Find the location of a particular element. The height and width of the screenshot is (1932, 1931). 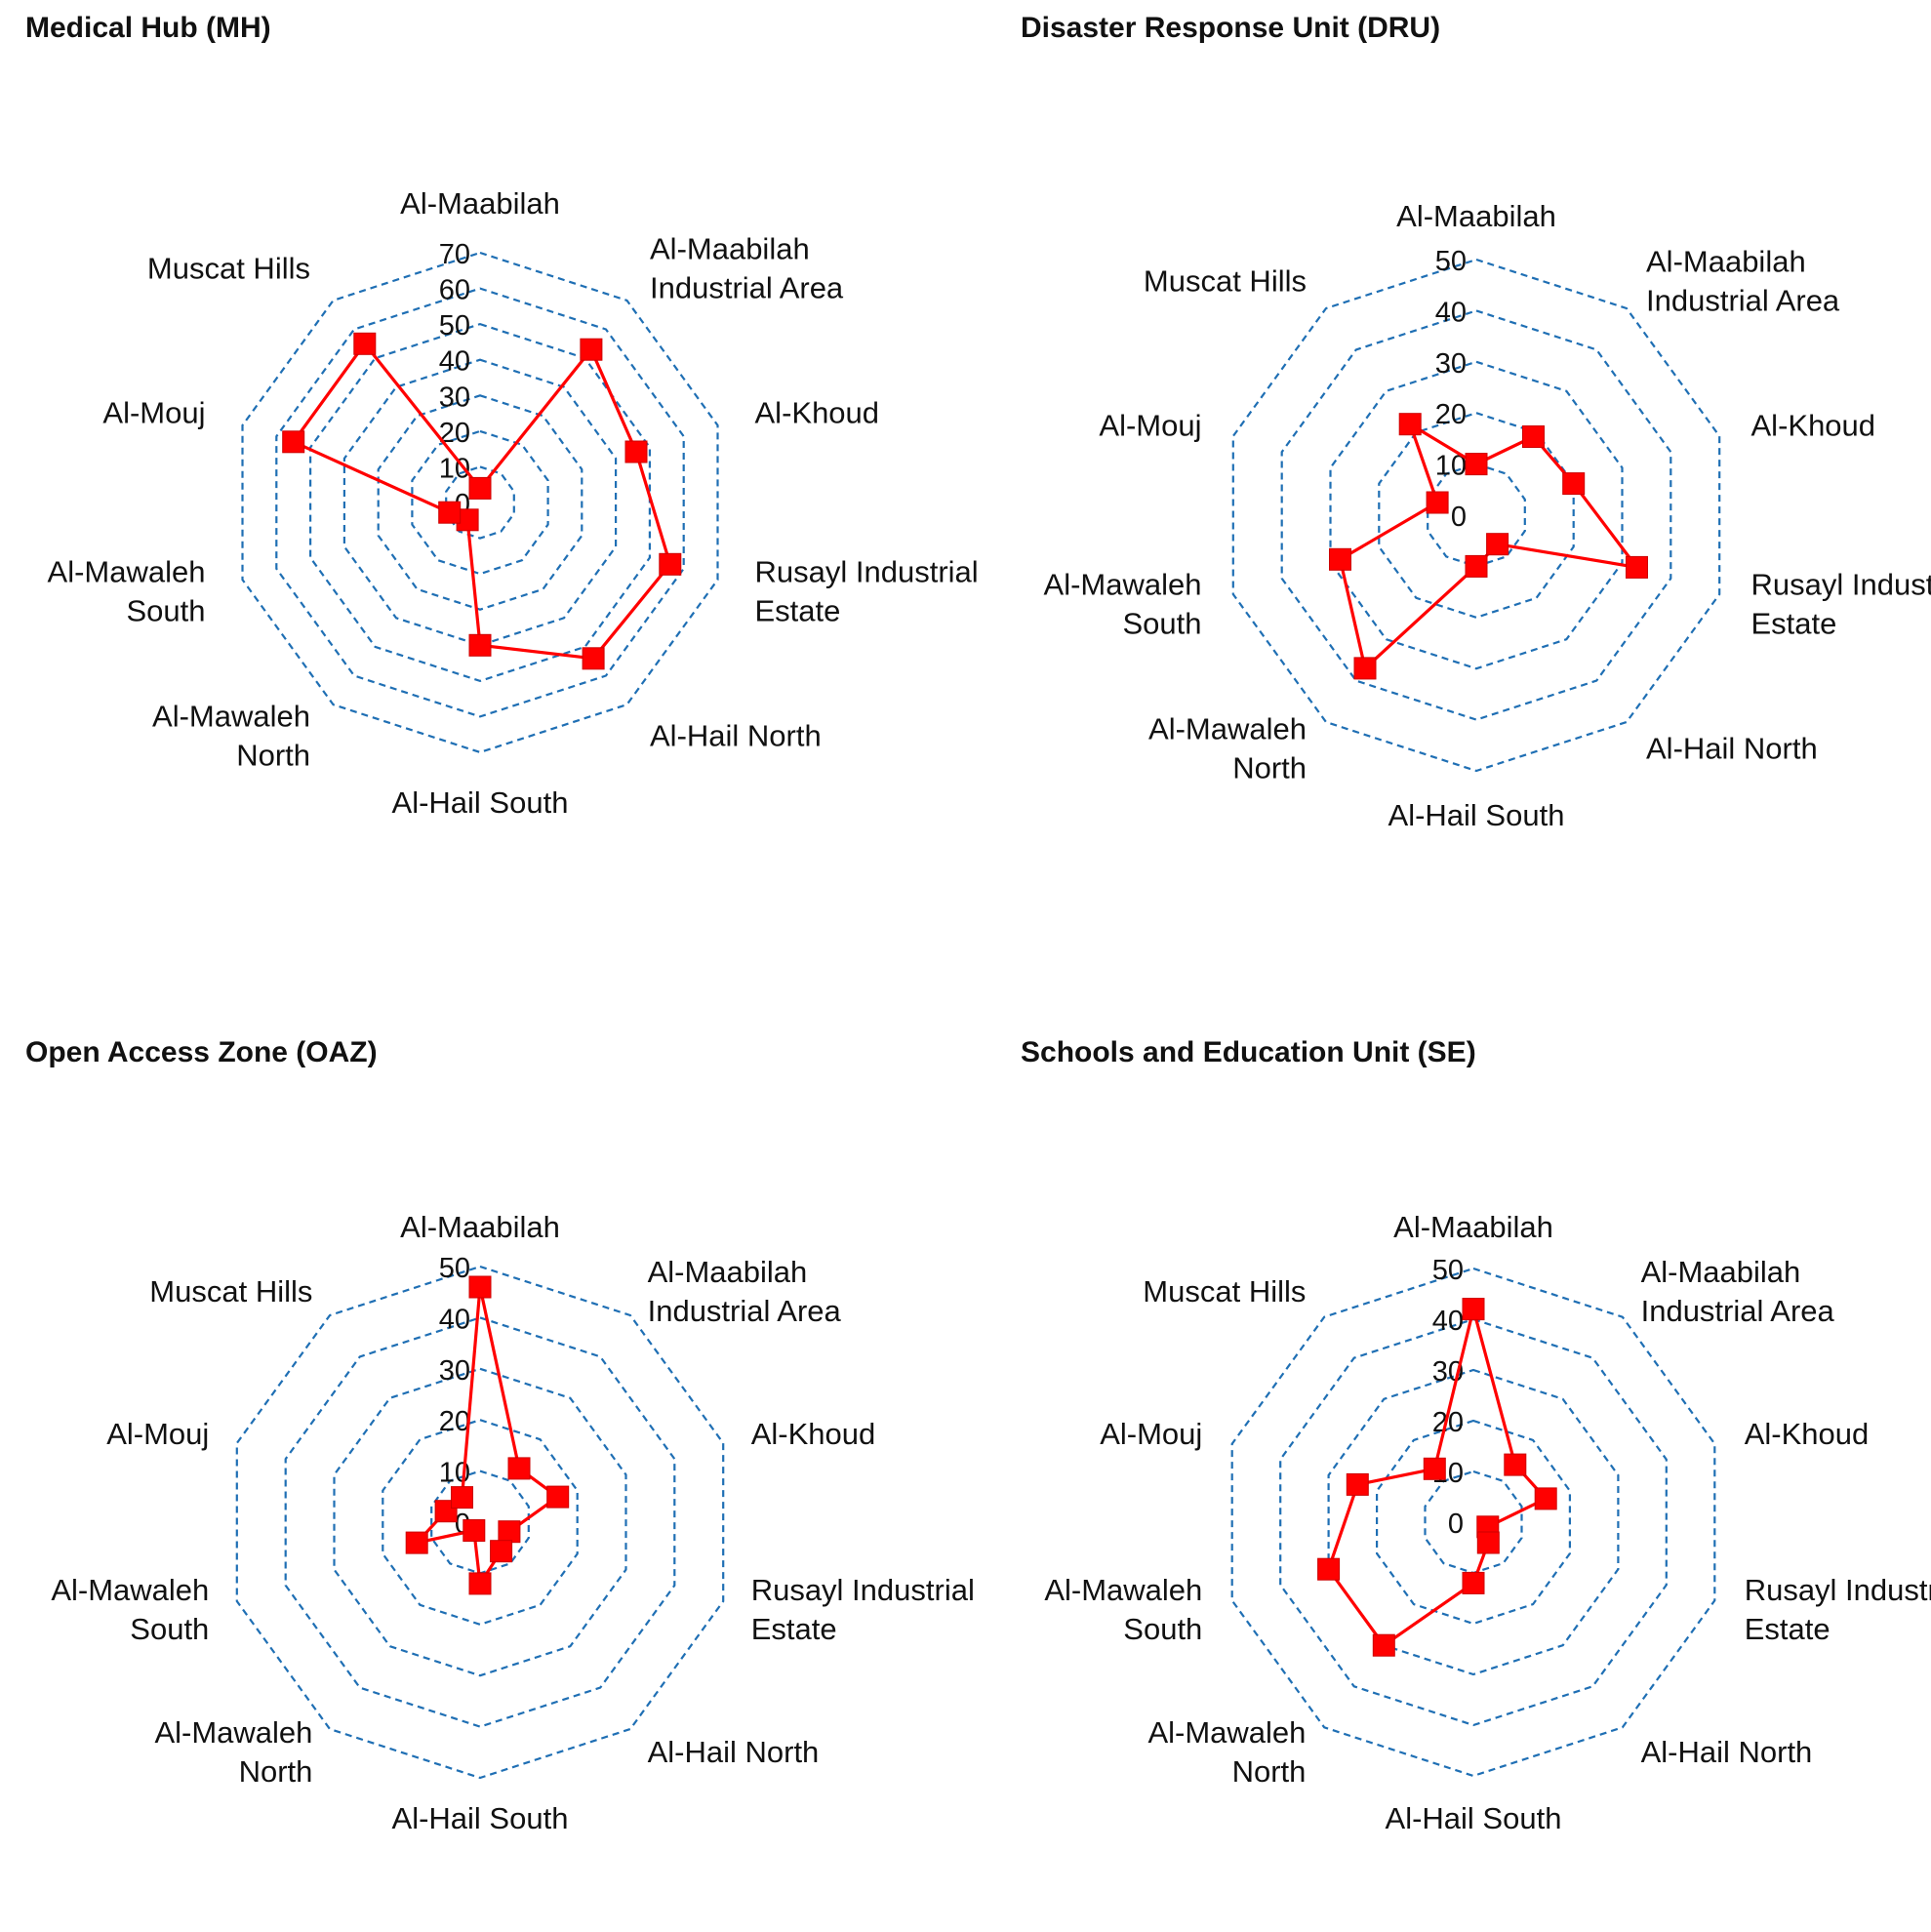

axis-label-line: Industrial Area is located at coordinates (1738, 1311).